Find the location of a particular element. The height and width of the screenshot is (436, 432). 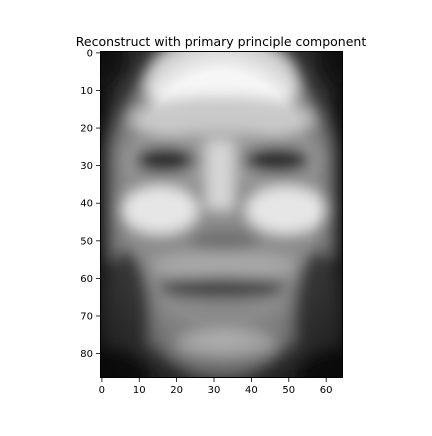

x-axis: 0 10 20 30 40 50 60 is located at coordinates (216, 387).